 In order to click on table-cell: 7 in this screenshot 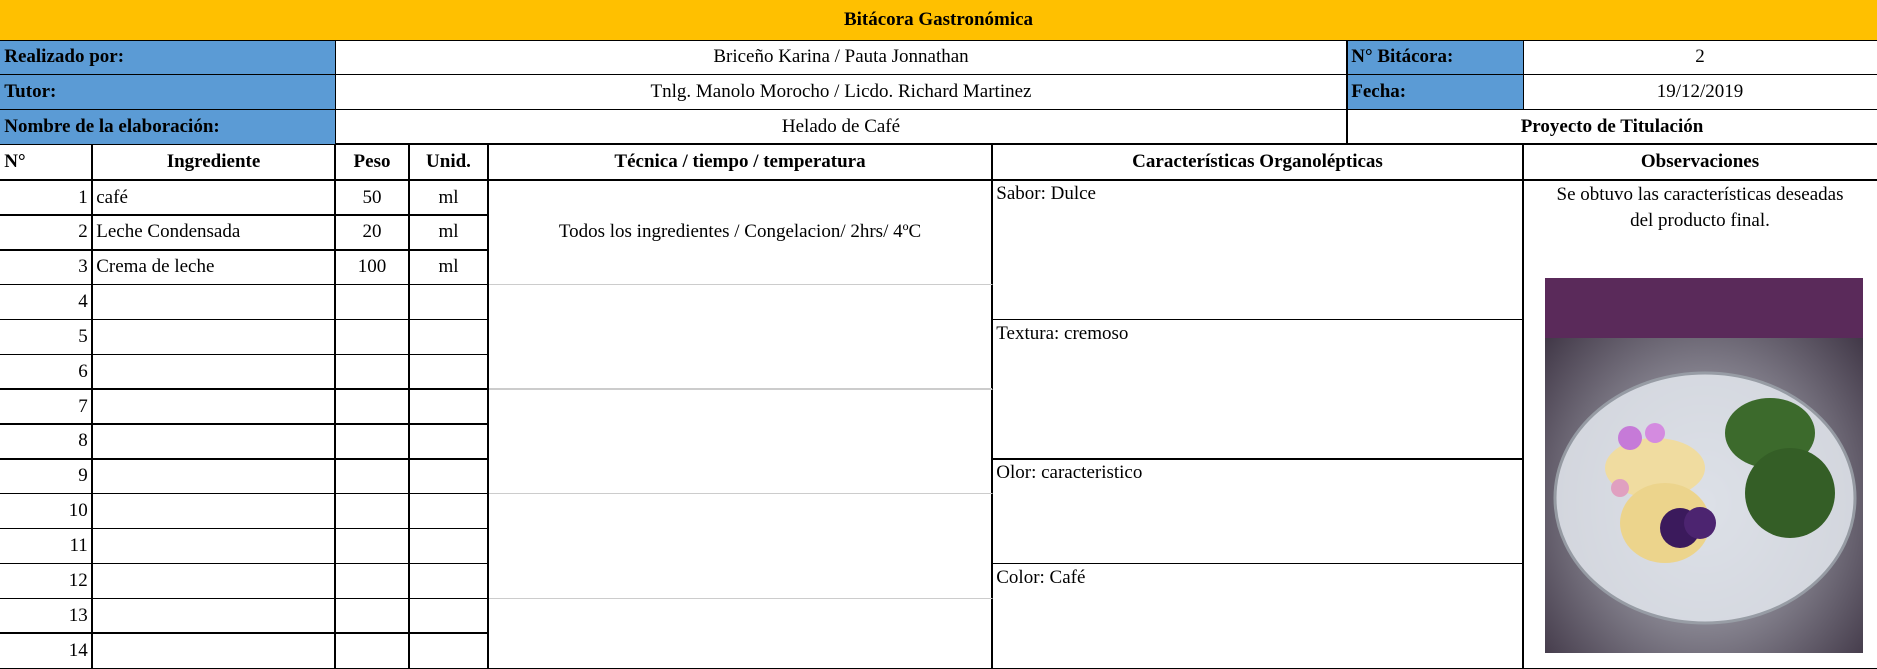, I will do `click(46, 406)`.